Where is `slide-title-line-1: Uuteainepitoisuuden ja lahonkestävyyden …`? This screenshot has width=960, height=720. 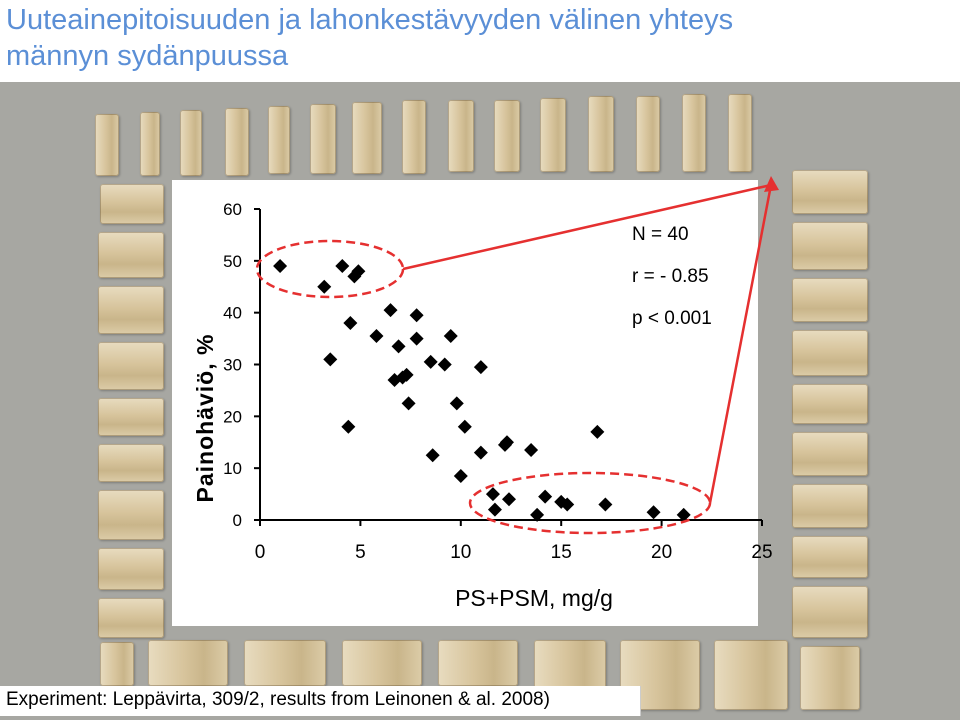
slide-title-line-1: Uuteainepitoisuuden ja lahonkestävyyden … is located at coordinates (370, 20).